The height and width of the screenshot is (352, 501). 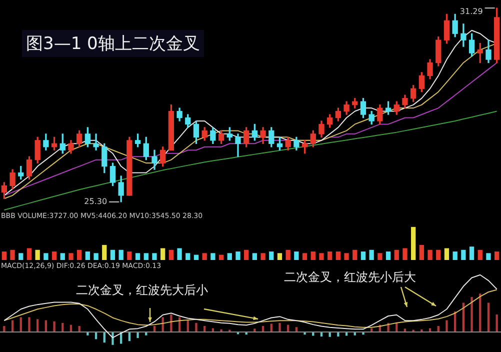 I want to click on annotation: 二次金叉，红波先大后小, so click(x=142, y=290).